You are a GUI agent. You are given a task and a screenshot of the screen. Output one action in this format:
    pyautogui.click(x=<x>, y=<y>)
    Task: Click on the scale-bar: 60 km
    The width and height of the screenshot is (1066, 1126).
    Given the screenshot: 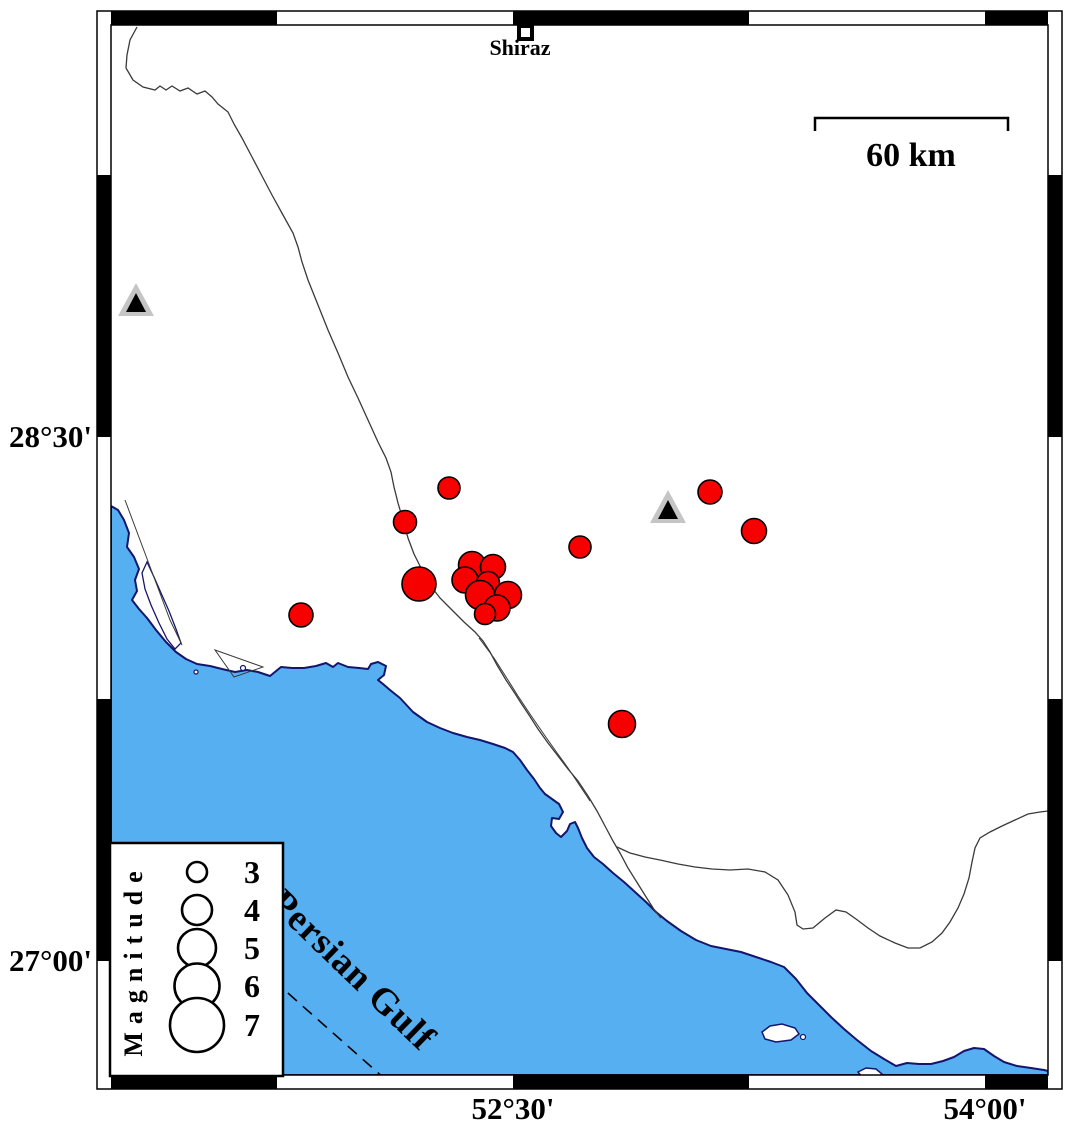 What is the action you would take?
    pyautogui.click(x=911, y=145)
    